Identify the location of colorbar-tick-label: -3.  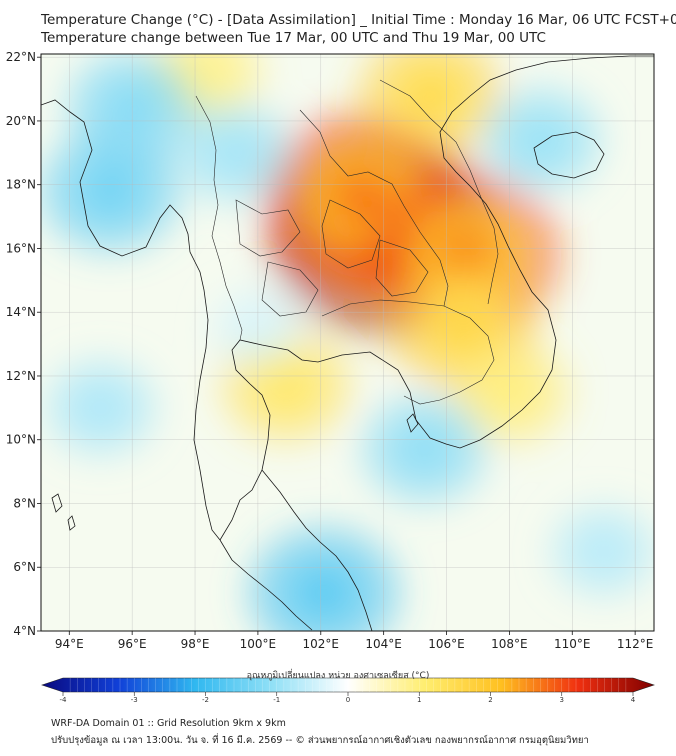
(134, 700).